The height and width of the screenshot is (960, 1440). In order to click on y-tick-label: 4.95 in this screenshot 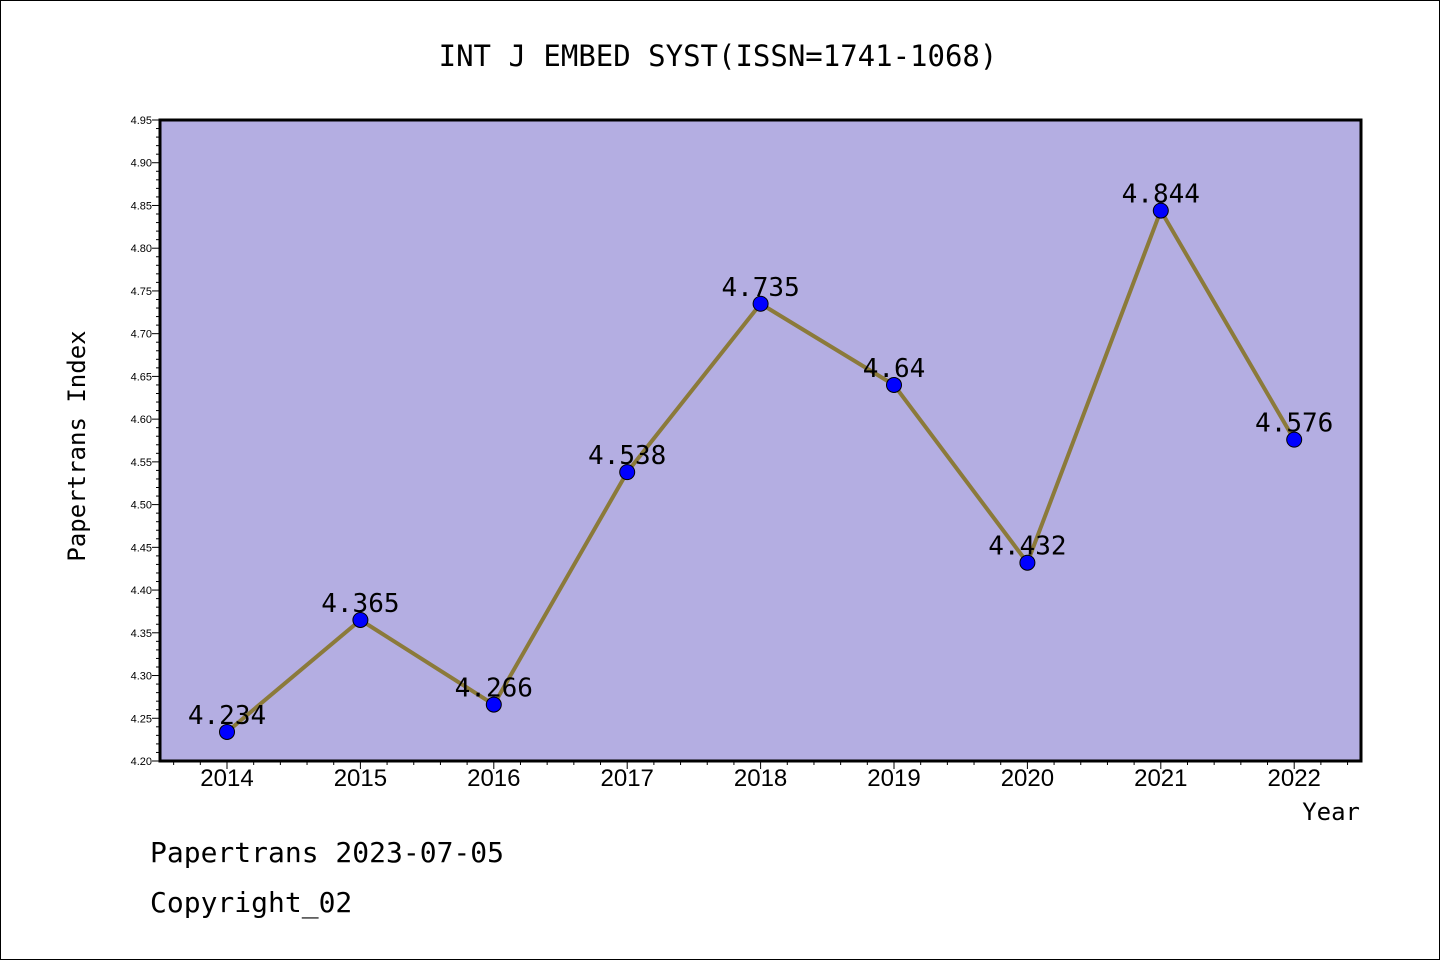, I will do `click(141, 121)`.